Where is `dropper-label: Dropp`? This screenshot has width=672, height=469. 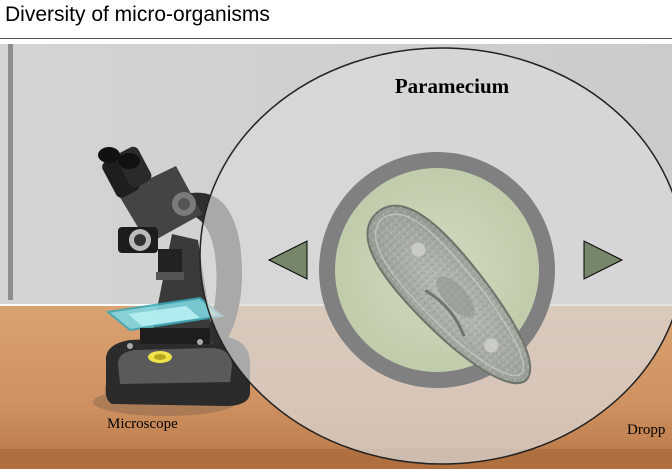
dropper-label: Dropp is located at coordinates (646, 430).